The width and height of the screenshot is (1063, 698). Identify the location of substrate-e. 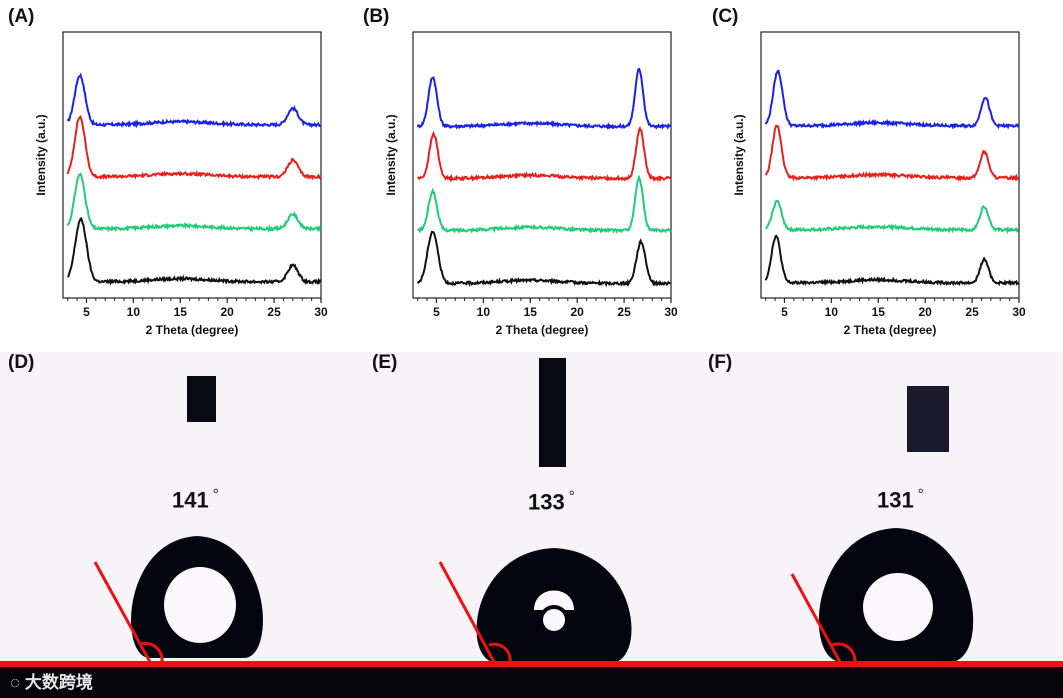
(547, 681).